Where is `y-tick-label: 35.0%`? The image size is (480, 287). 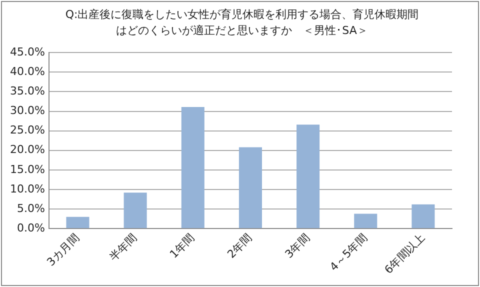 y-tick-label: 35.0% is located at coordinates (27, 91).